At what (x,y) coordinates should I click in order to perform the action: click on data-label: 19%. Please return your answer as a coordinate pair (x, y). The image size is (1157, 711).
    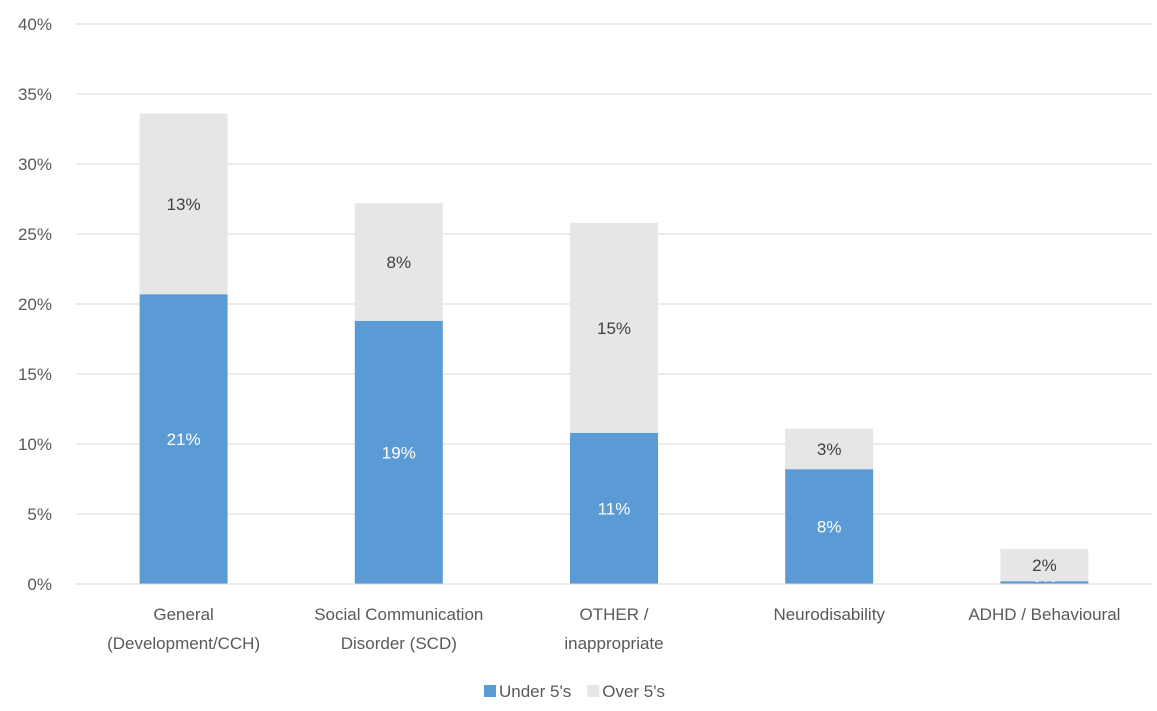
    Looking at the image, I should click on (399, 452).